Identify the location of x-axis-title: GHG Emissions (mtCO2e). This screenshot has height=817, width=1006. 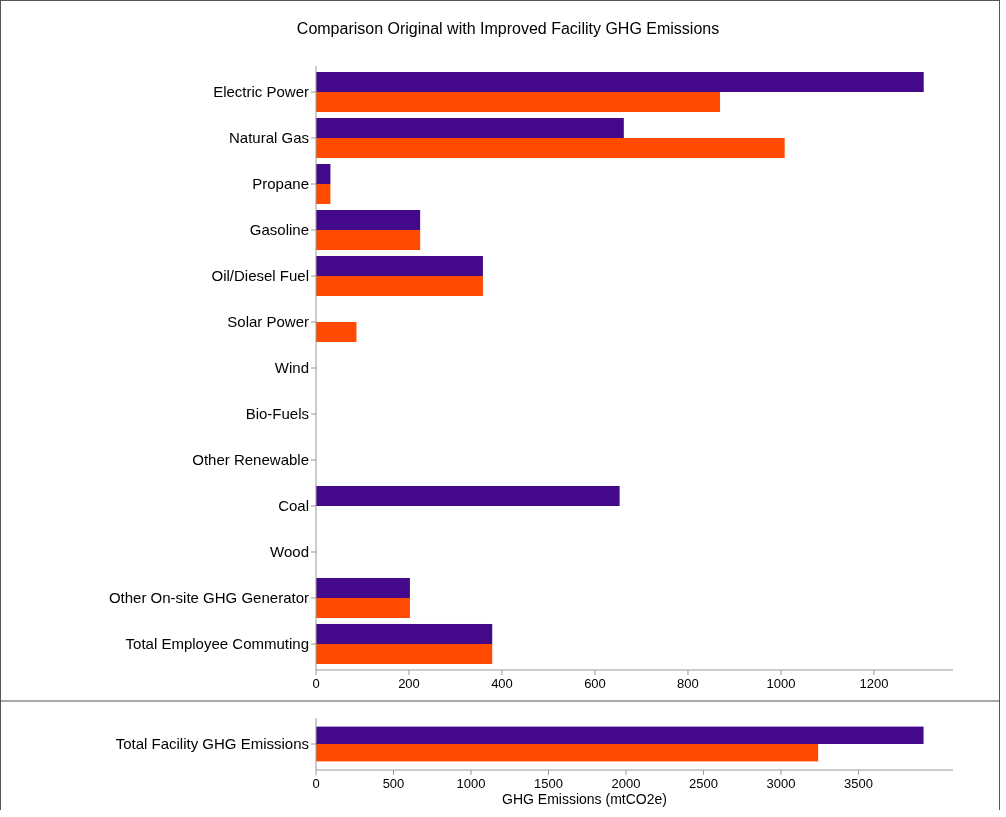
(584, 799).